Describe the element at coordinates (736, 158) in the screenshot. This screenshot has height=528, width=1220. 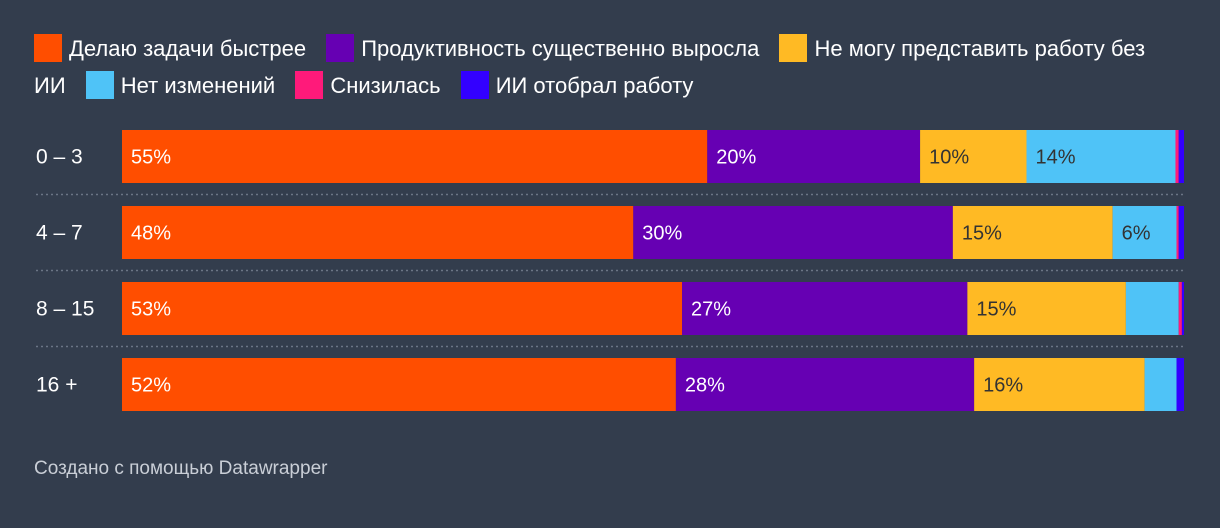
I see `data-label: 20%` at that location.